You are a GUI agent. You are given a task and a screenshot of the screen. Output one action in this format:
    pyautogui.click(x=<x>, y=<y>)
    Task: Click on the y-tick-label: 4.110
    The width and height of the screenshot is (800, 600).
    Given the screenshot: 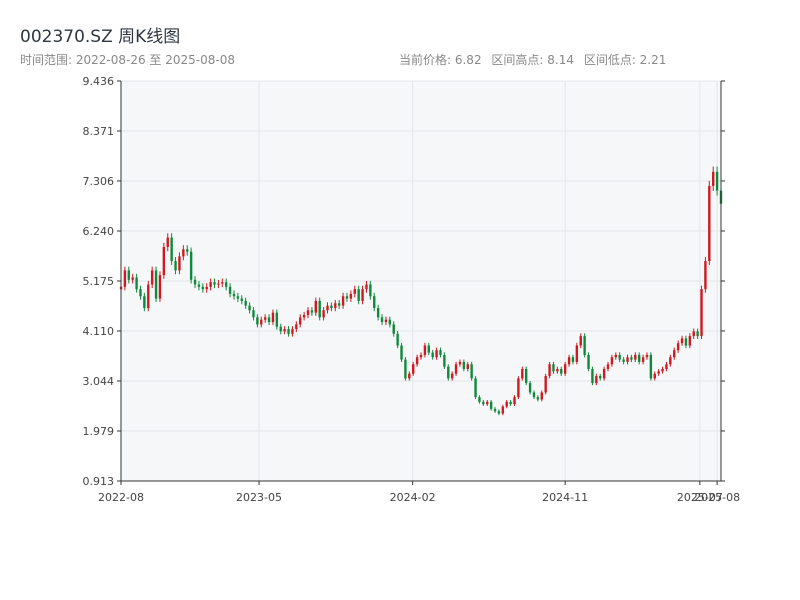 What is the action you would take?
    pyautogui.click(x=99, y=331)
    